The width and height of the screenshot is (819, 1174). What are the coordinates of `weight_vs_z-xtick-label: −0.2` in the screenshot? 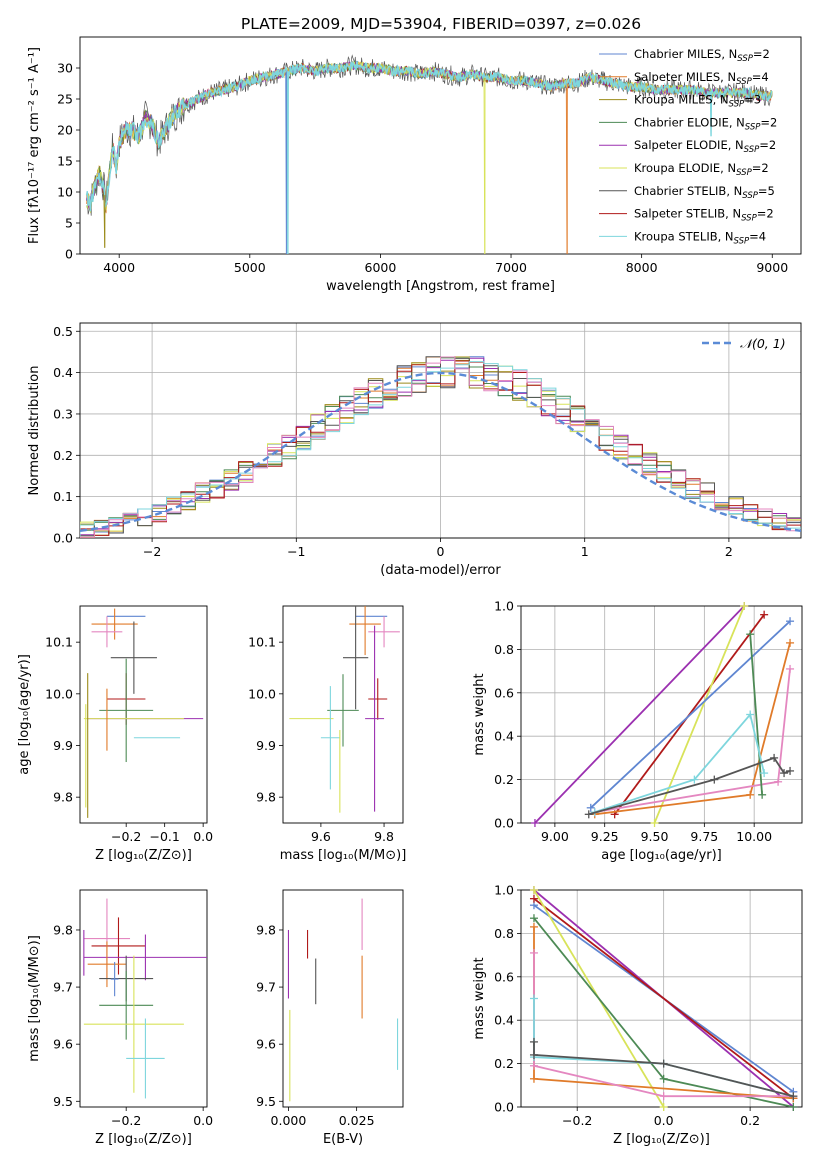 It's located at (577, 1120).